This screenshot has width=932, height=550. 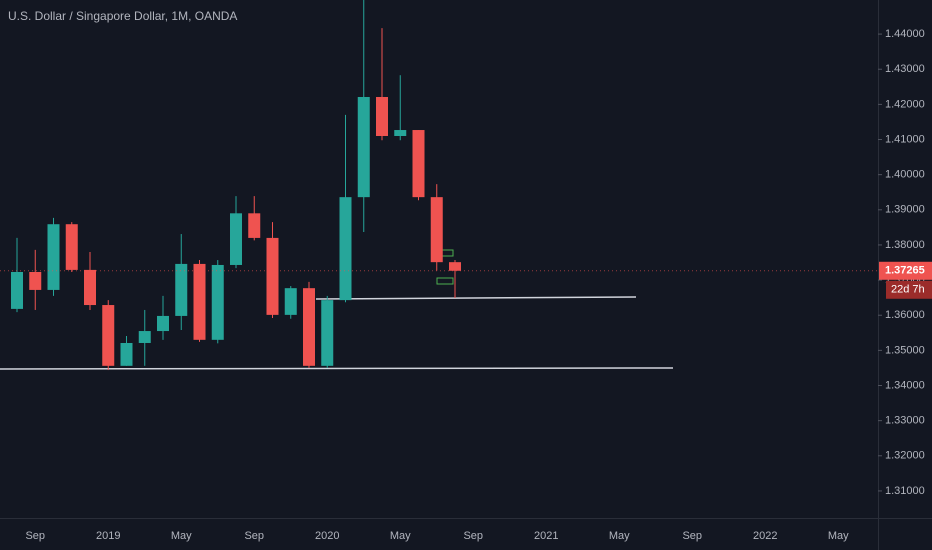 I want to click on last-price-box, so click(x=905, y=270).